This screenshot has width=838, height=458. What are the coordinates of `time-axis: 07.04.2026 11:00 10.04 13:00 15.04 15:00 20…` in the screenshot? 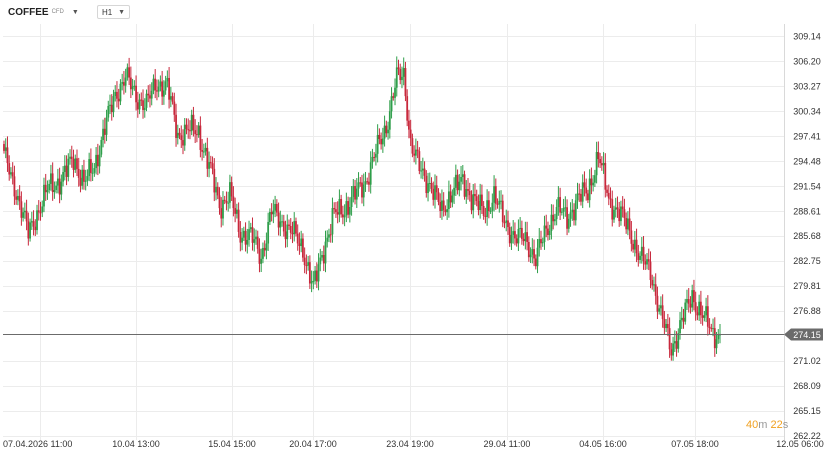 It's located at (413, 444).